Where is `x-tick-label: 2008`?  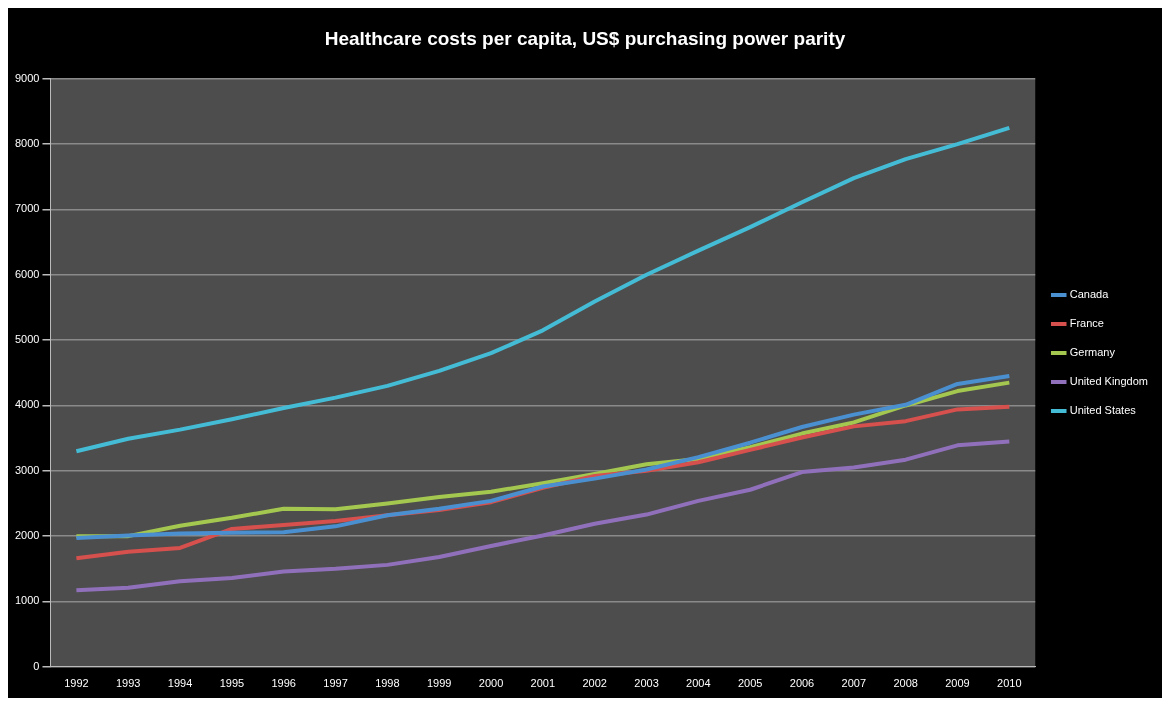
x-tick-label: 2008 is located at coordinates (905, 683).